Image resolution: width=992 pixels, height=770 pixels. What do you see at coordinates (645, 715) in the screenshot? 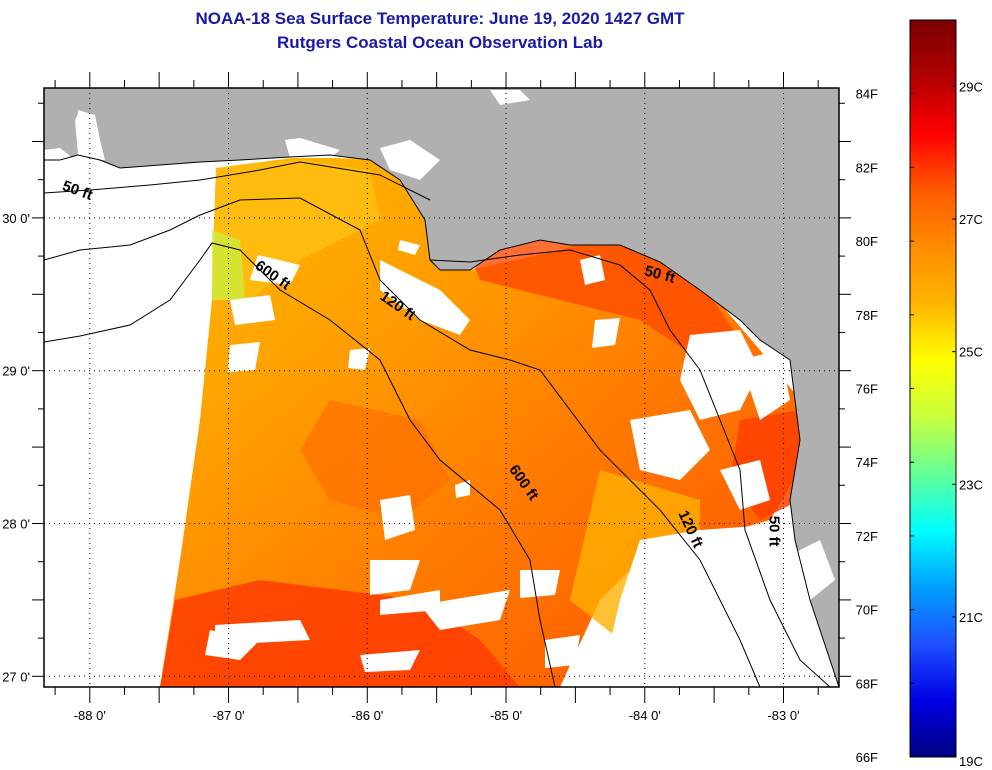
I see `x-tick-label: -84 0'` at bounding box center [645, 715].